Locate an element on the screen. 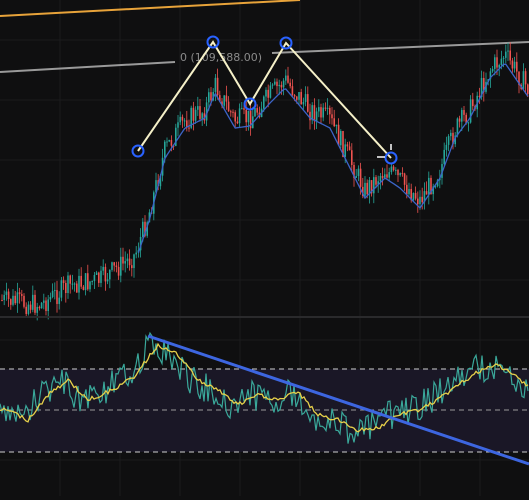  pattern-line is located at coordinates (264, 99).